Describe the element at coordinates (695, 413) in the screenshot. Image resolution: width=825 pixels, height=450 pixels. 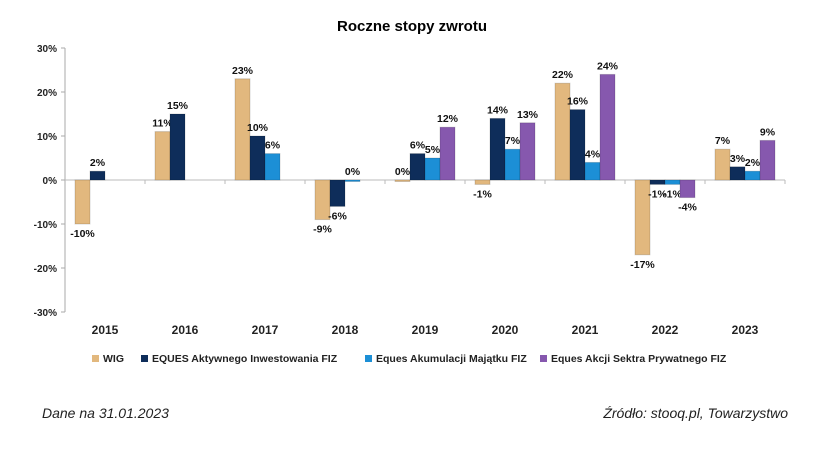
I see `source-note: Źródło: stooq.pl, Towarzystwo` at that location.